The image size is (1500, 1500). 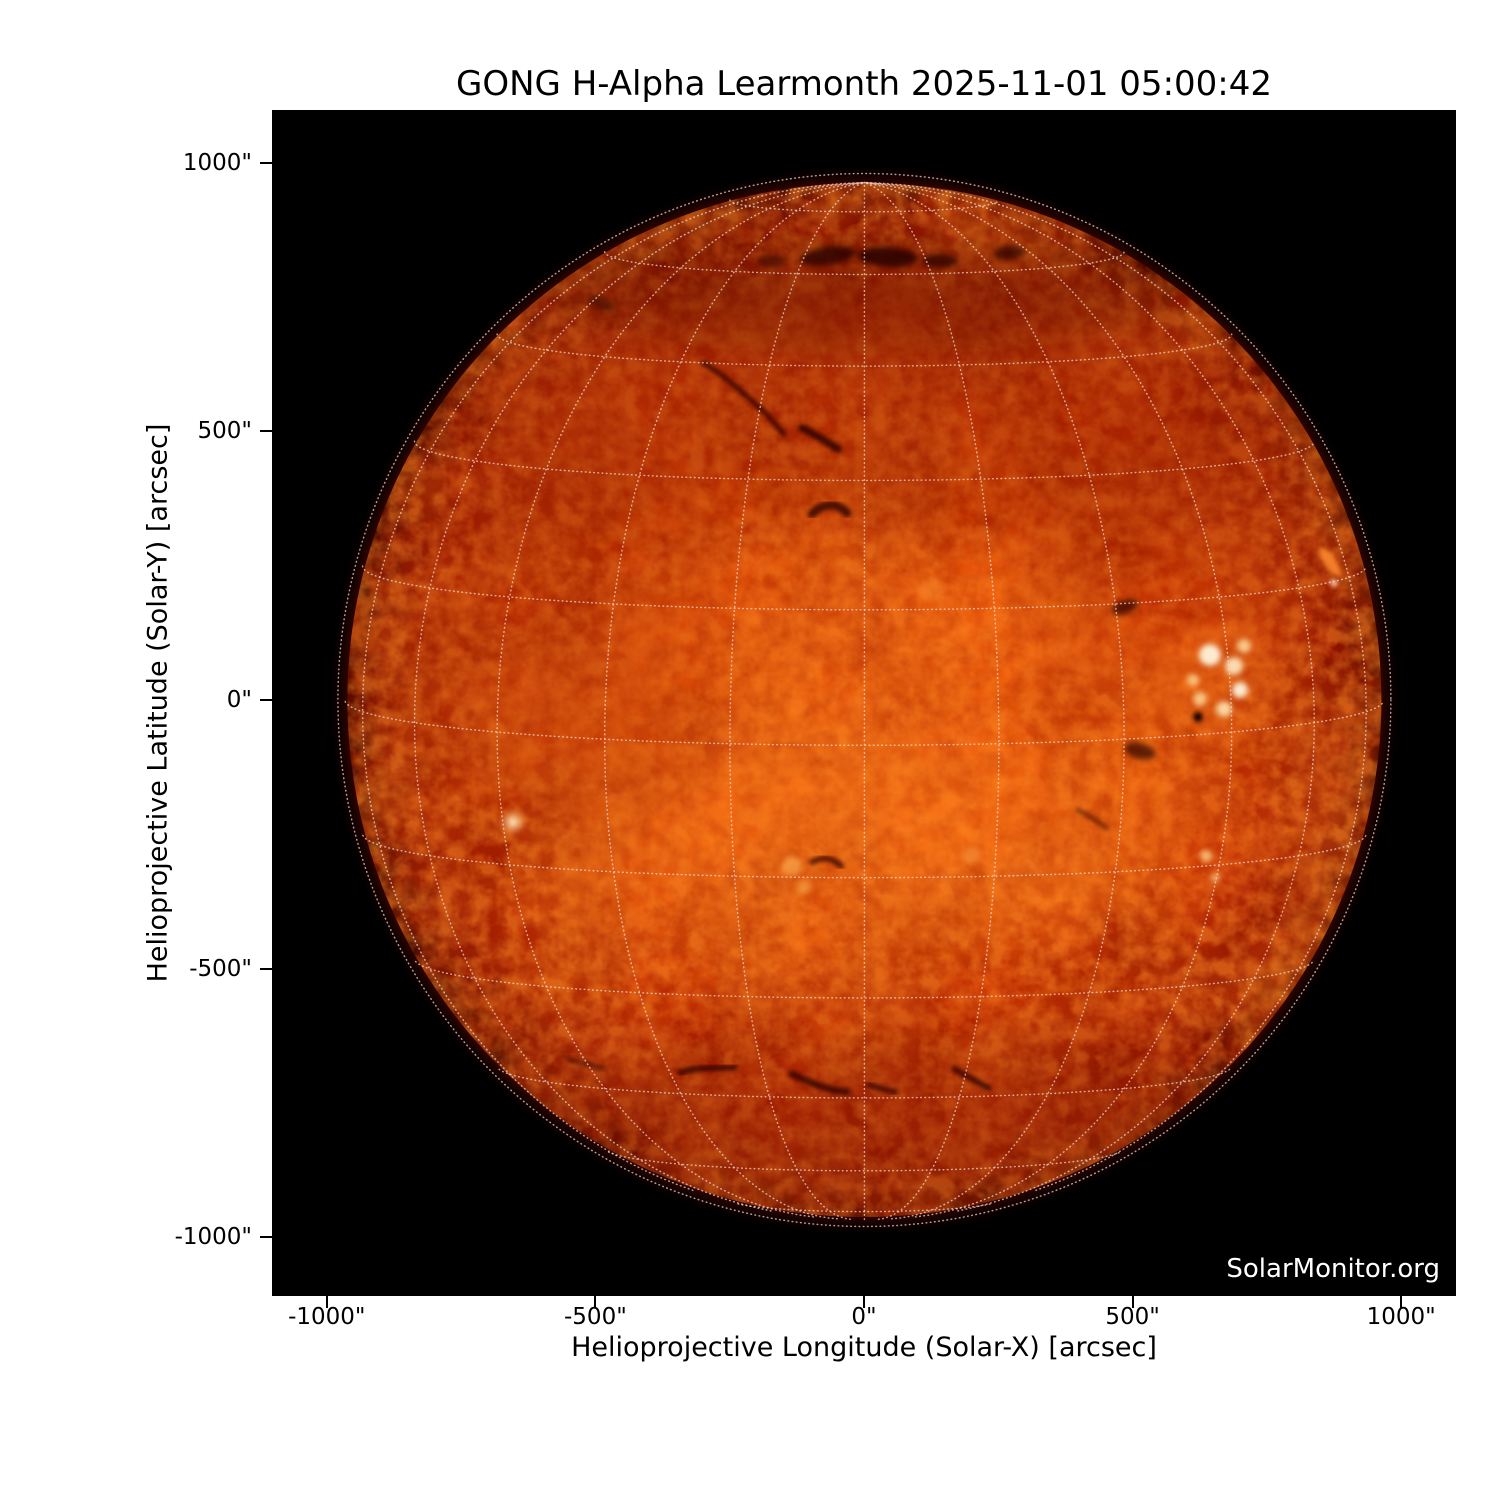 I want to click on x-tick-label: -1000", so click(x=327, y=1317).